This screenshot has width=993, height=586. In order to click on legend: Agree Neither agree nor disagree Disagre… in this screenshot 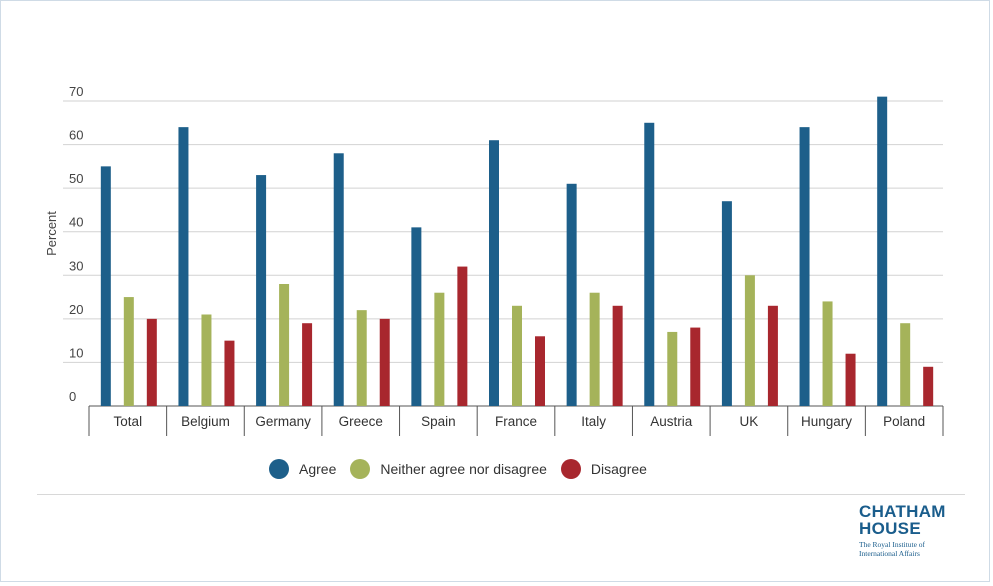, I will do `click(465, 469)`.